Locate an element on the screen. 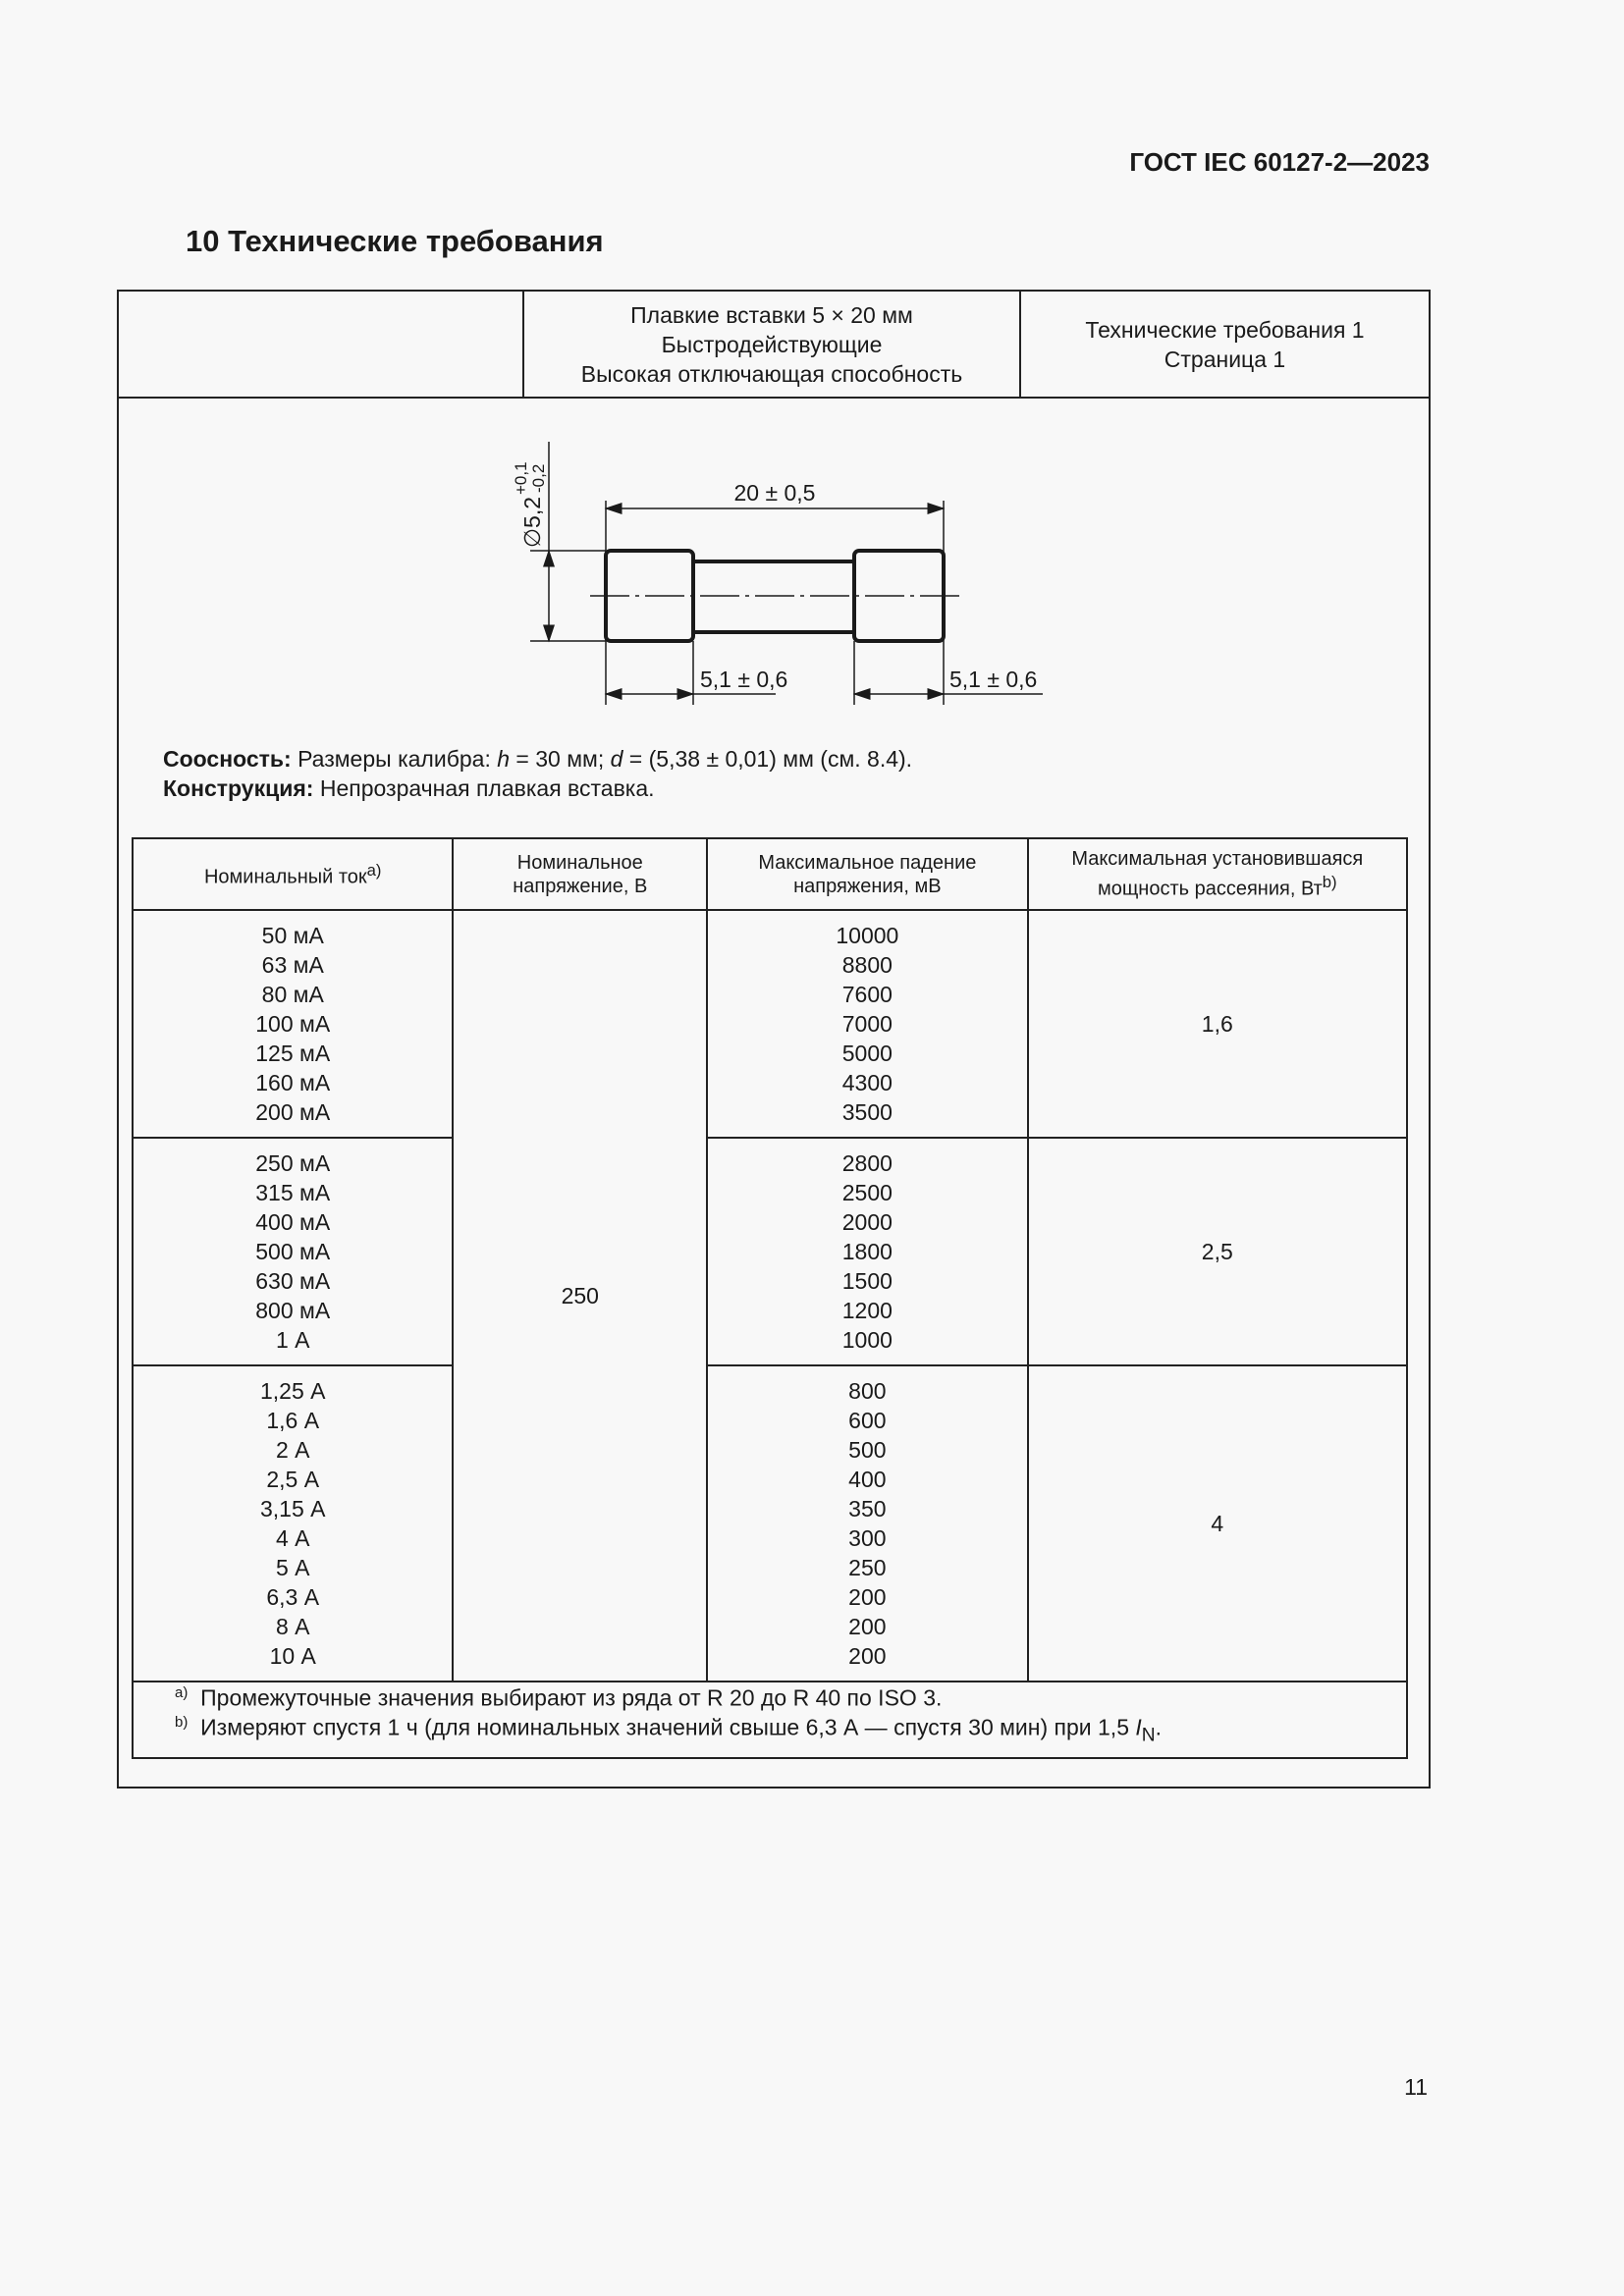  var-d: d is located at coordinates (616, 759).